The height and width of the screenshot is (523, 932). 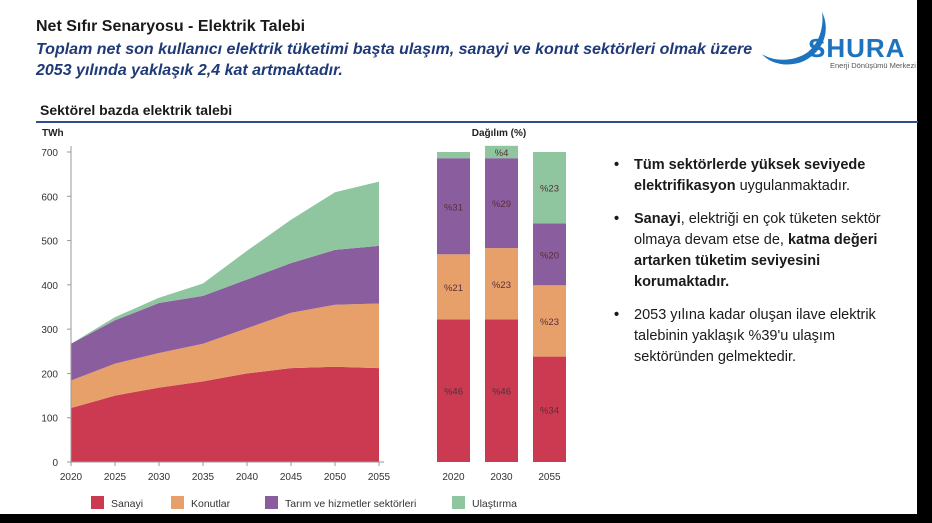 What do you see at coordinates (49, 374) in the screenshot?
I see `y-tick-label: 200` at bounding box center [49, 374].